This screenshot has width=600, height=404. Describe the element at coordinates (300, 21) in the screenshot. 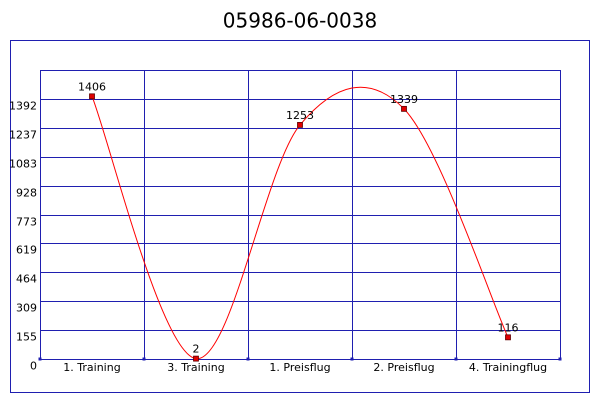

I see `chart-title: 05986-06-0038` at that location.